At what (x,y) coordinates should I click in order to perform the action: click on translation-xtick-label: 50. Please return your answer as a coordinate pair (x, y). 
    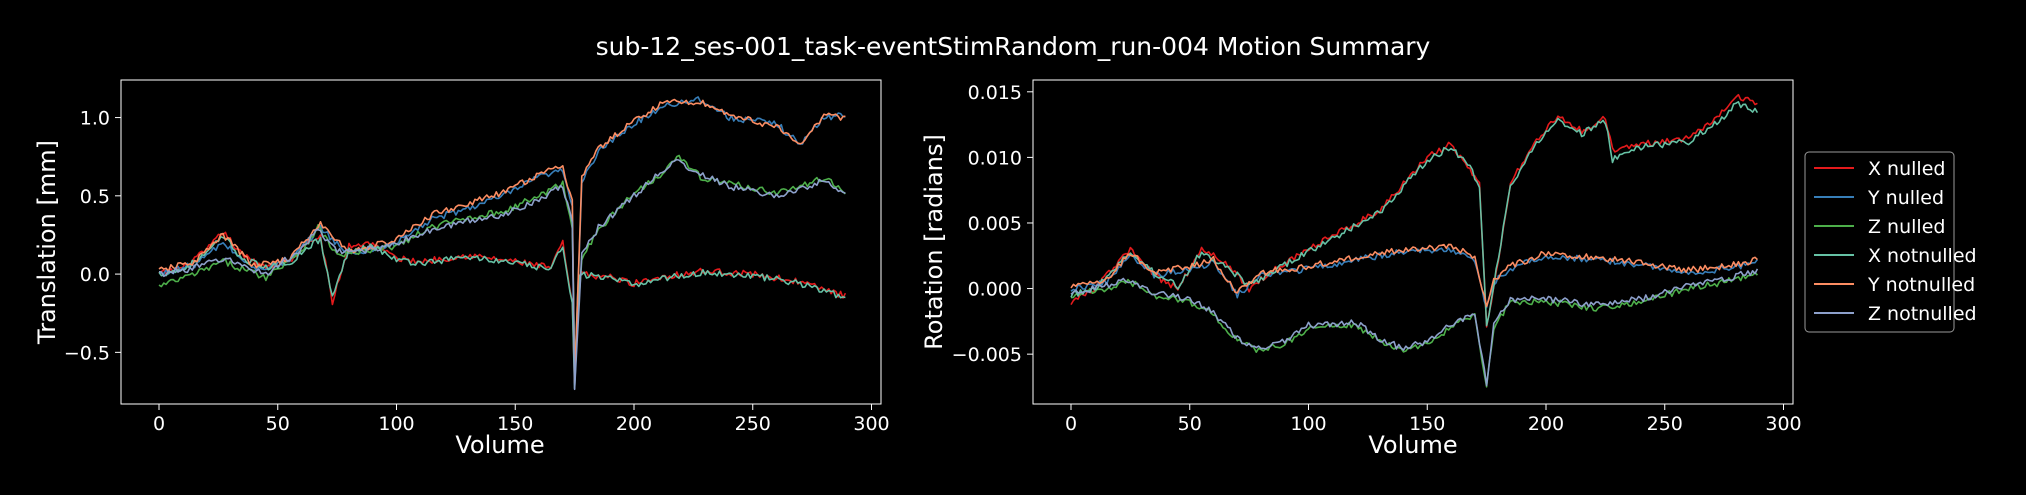
    Looking at the image, I should click on (278, 424).